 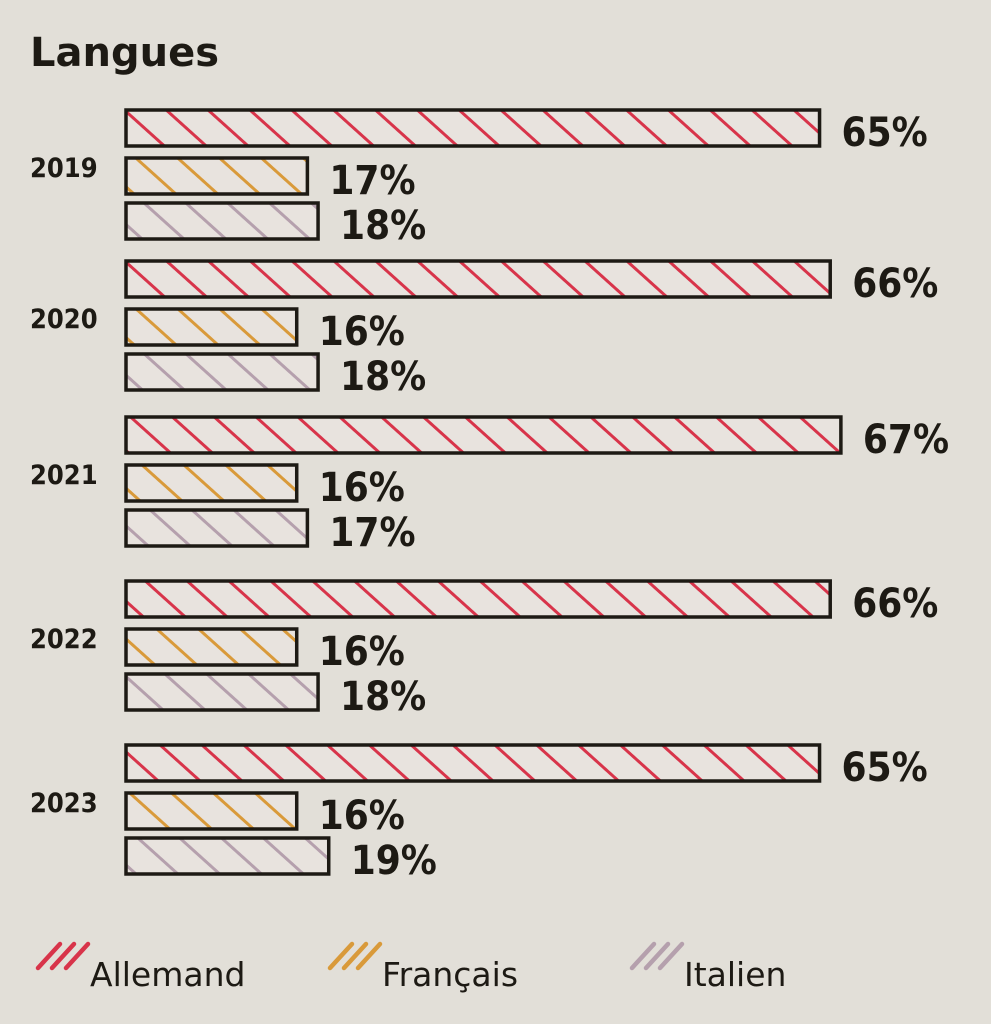 I want to click on legend-swatch-allemand, so click(x=63, y=956).